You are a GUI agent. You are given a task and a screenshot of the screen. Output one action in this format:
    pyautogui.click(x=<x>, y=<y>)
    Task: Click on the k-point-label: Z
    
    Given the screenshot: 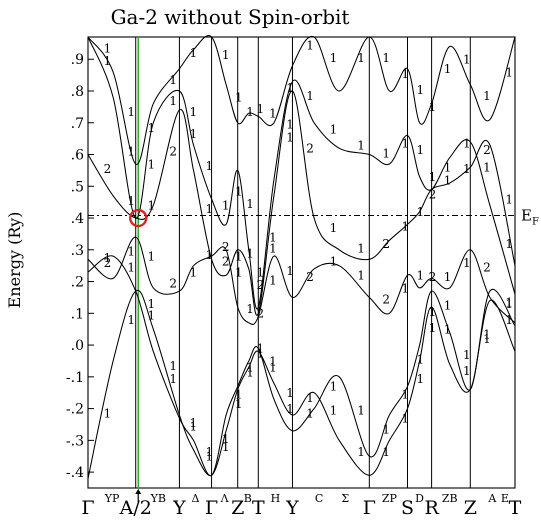 What is the action you would take?
    pyautogui.click(x=470, y=508)
    